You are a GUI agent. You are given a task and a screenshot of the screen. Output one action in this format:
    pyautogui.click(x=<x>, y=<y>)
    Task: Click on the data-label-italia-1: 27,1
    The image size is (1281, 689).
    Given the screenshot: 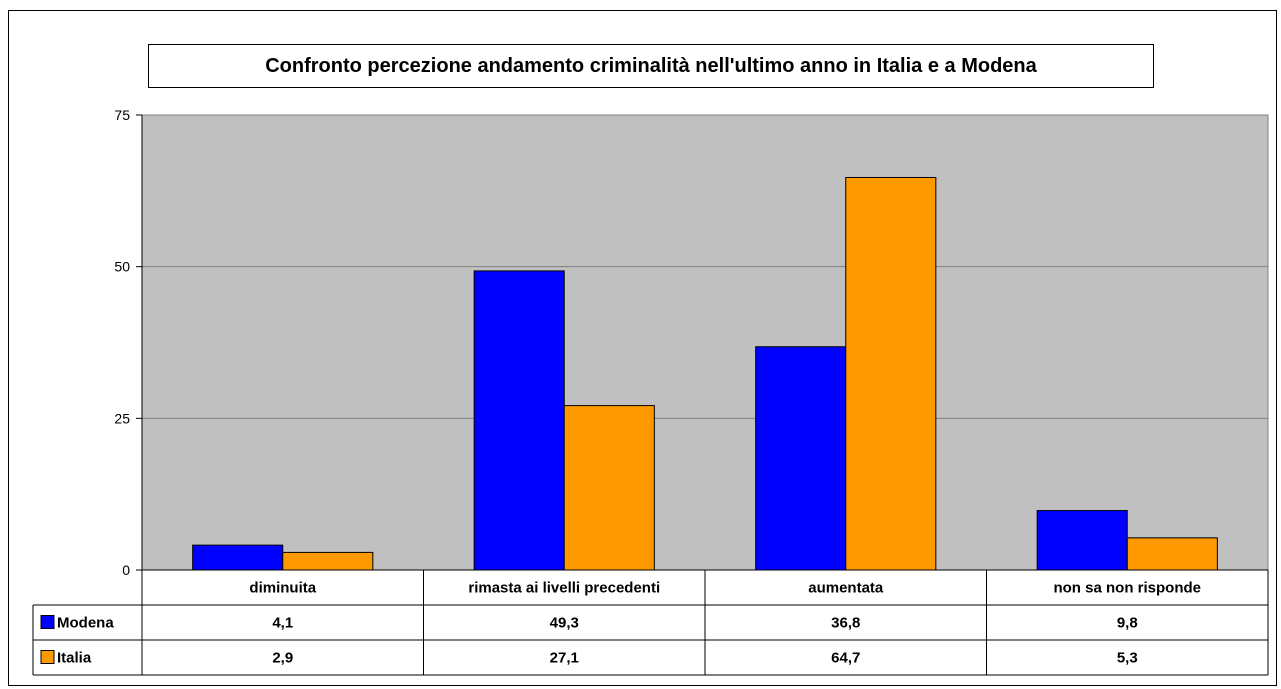 What is the action you would take?
    pyautogui.click(x=564, y=658)
    